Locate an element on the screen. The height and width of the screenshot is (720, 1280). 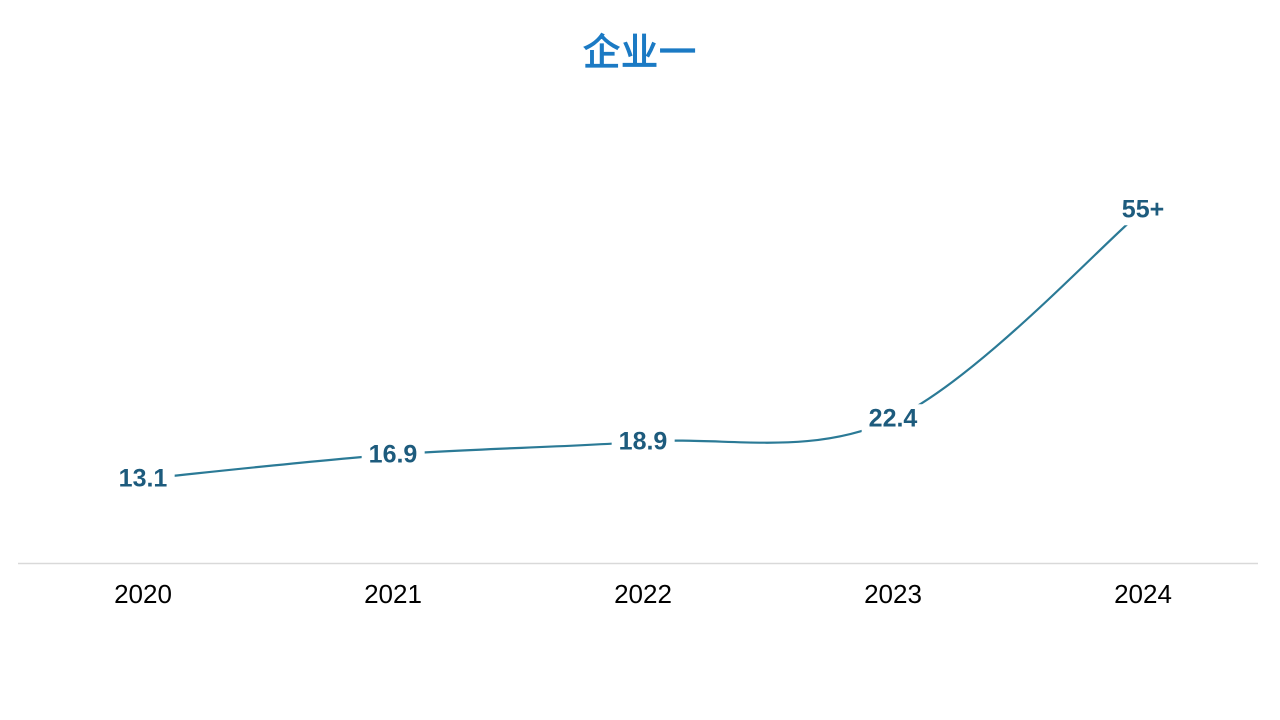
x-axis-tick-label: 2022 is located at coordinates (643, 594).